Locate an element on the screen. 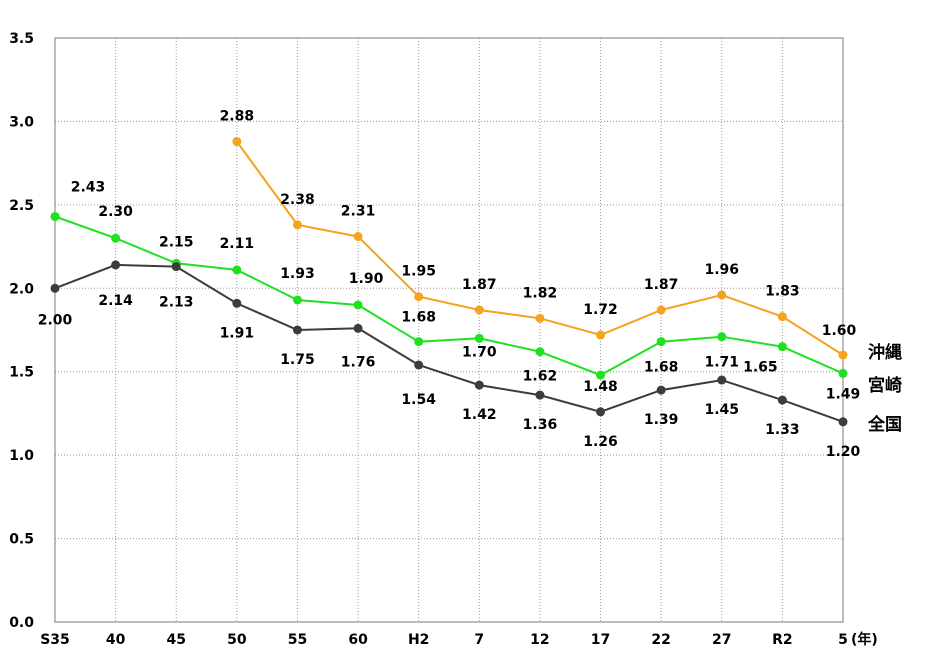  data-label: 1.82 is located at coordinates (540, 293).